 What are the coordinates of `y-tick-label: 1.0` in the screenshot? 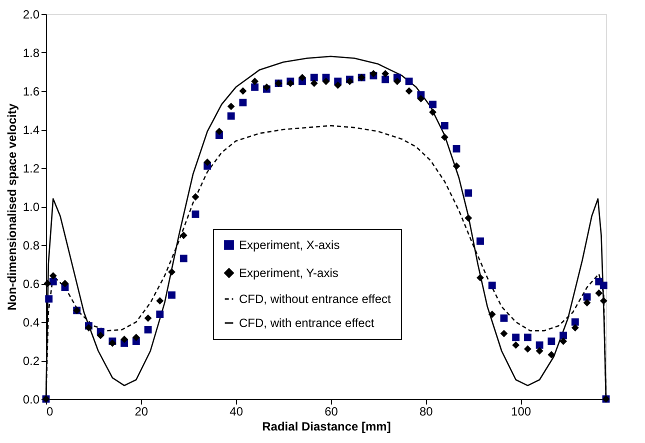 It's located at (31, 207).